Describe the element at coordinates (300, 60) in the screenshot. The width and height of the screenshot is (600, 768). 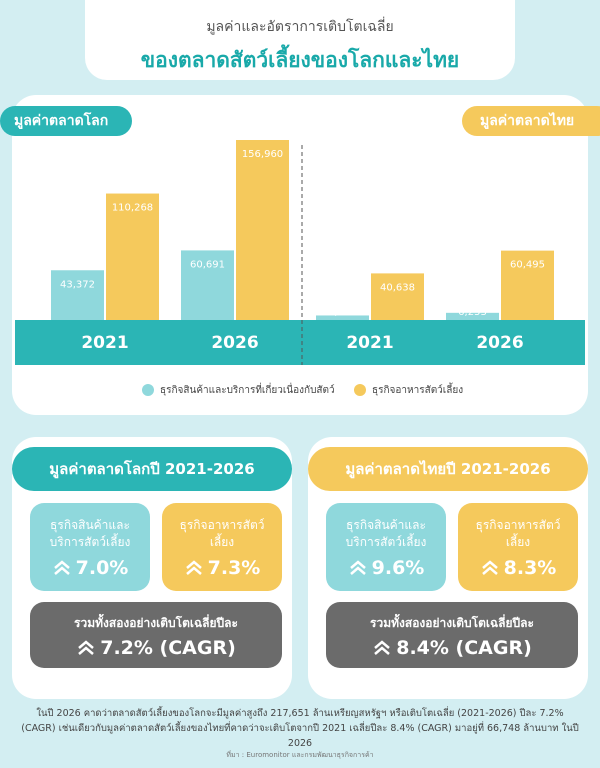
I see `title: ของตลาดสัตว์เลี้ยงของโลกและไทย` at that location.